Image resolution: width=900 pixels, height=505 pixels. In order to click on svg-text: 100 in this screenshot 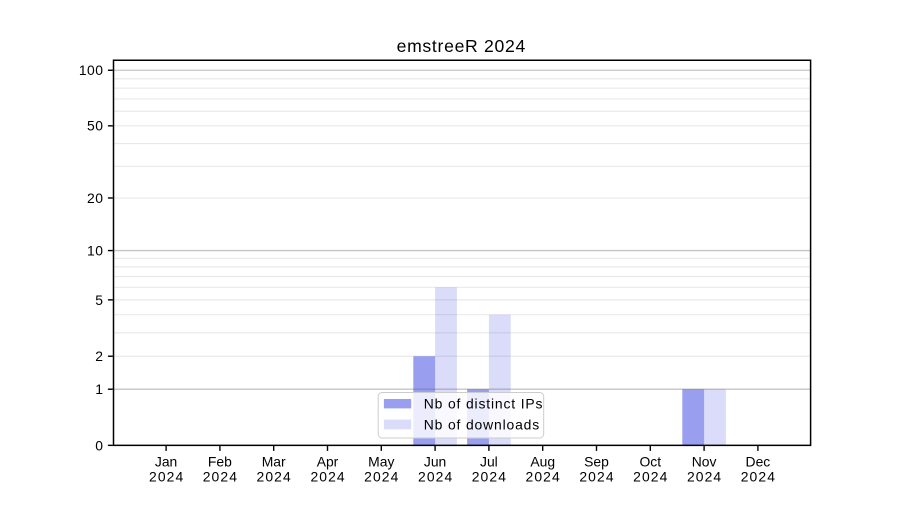, I will do `click(91, 70)`.